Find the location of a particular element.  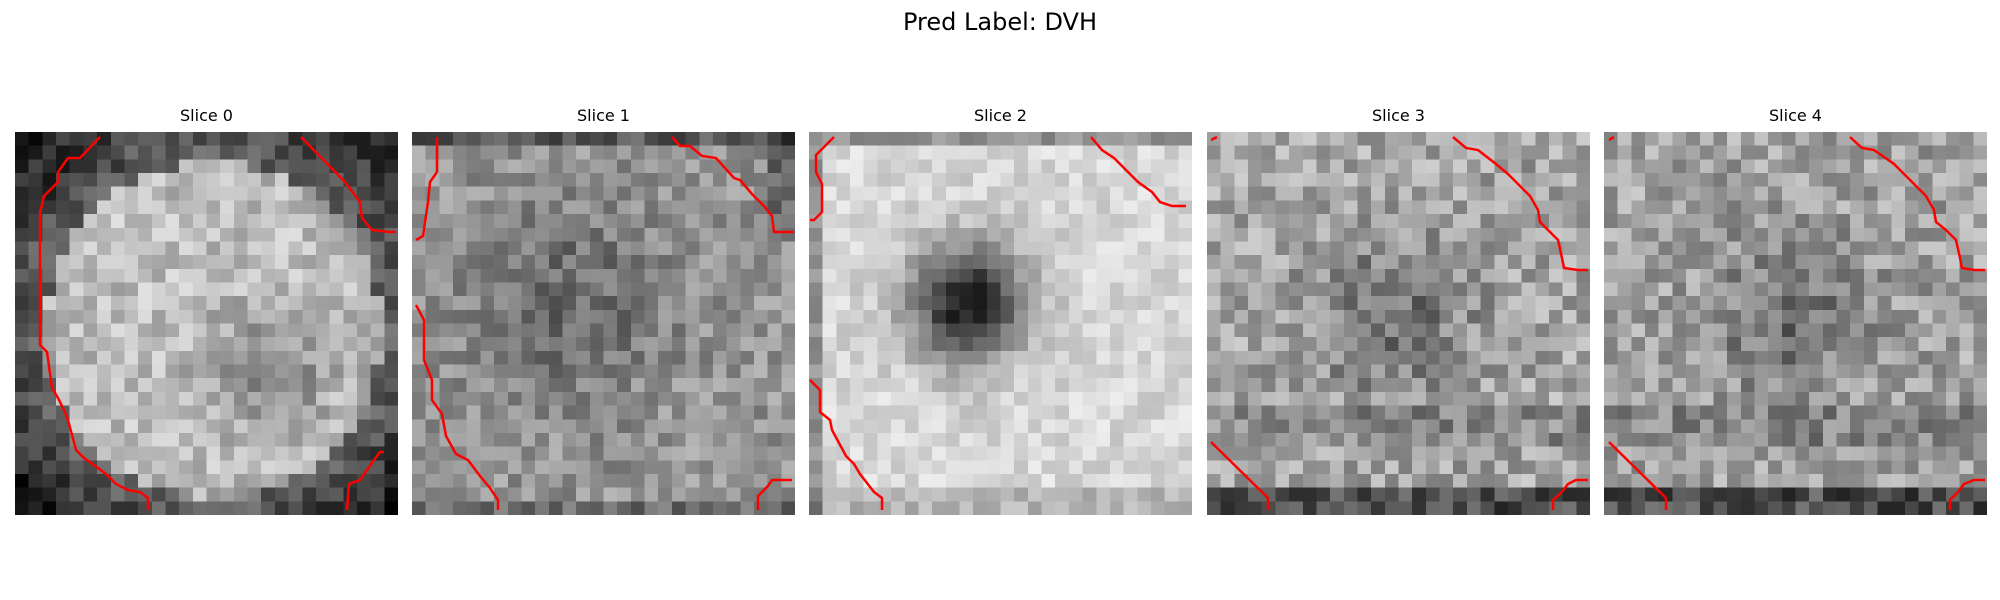

slice-title: Slice 2 is located at coordinates (1000, 115).